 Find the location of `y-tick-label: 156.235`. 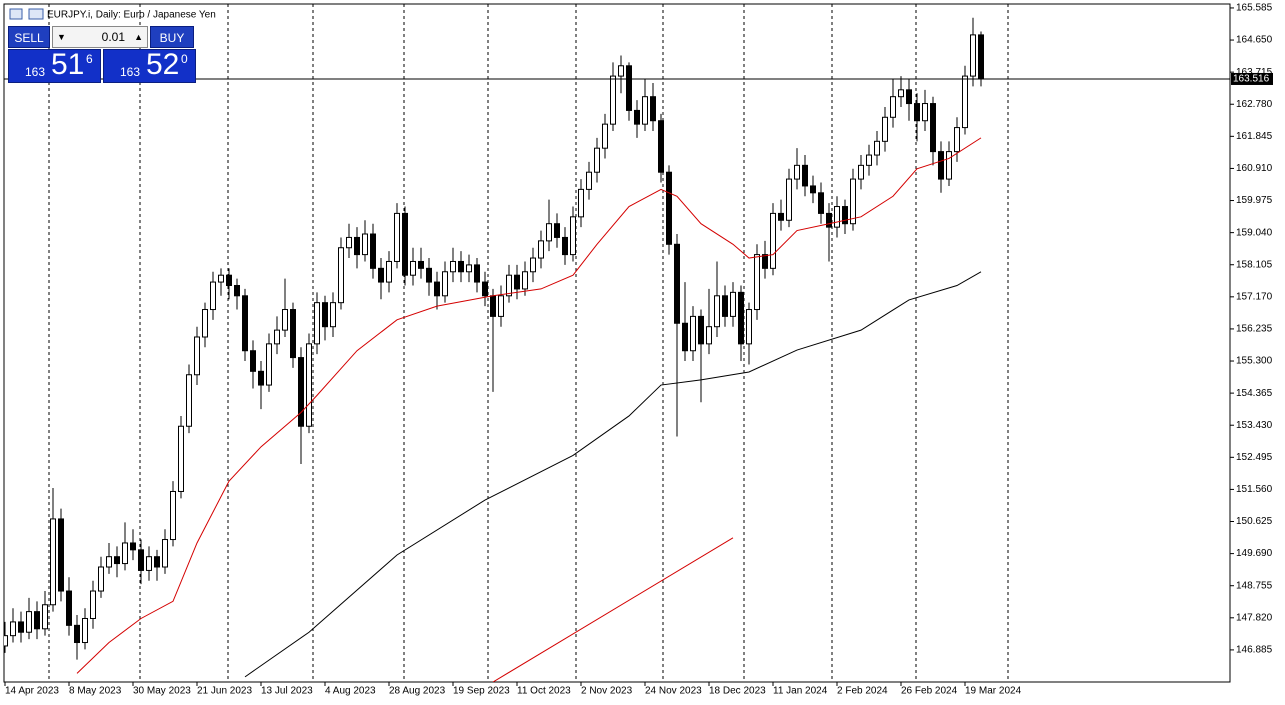

y-tick-label: 156.235 is located at coordinates (1254, 329).